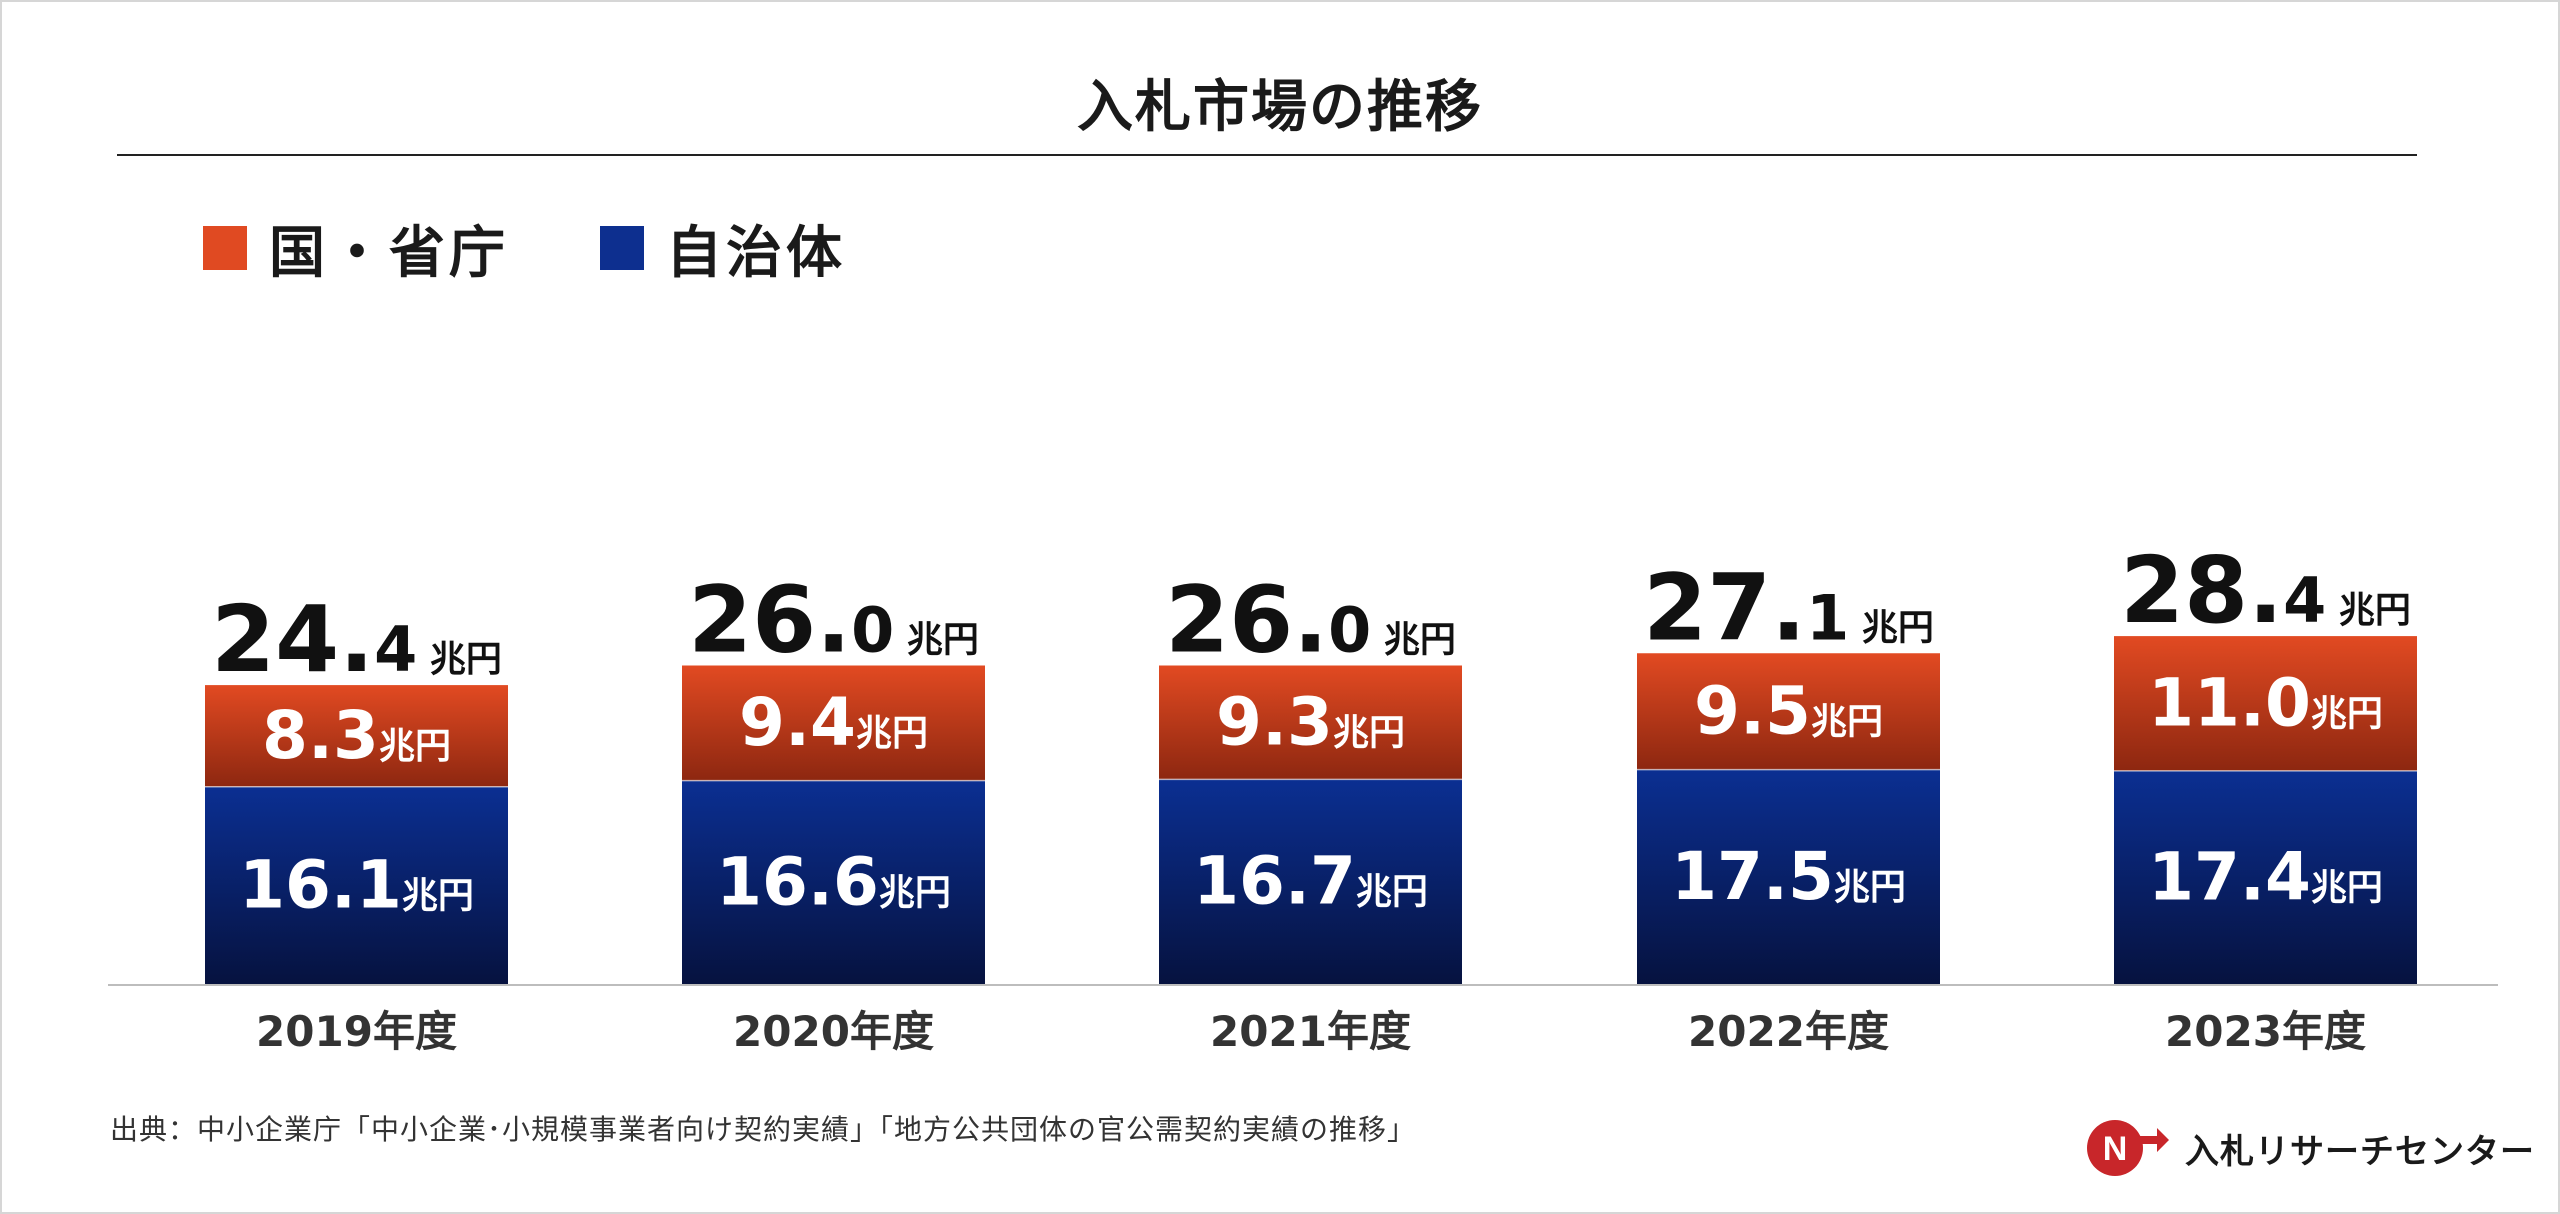 The image size is (2560, 1214). What do you see at coordinates (2360, 1151) in the screenshot?
I see `logo-text: 入札リサーチセンター` at bounding box center [2360, 1151].